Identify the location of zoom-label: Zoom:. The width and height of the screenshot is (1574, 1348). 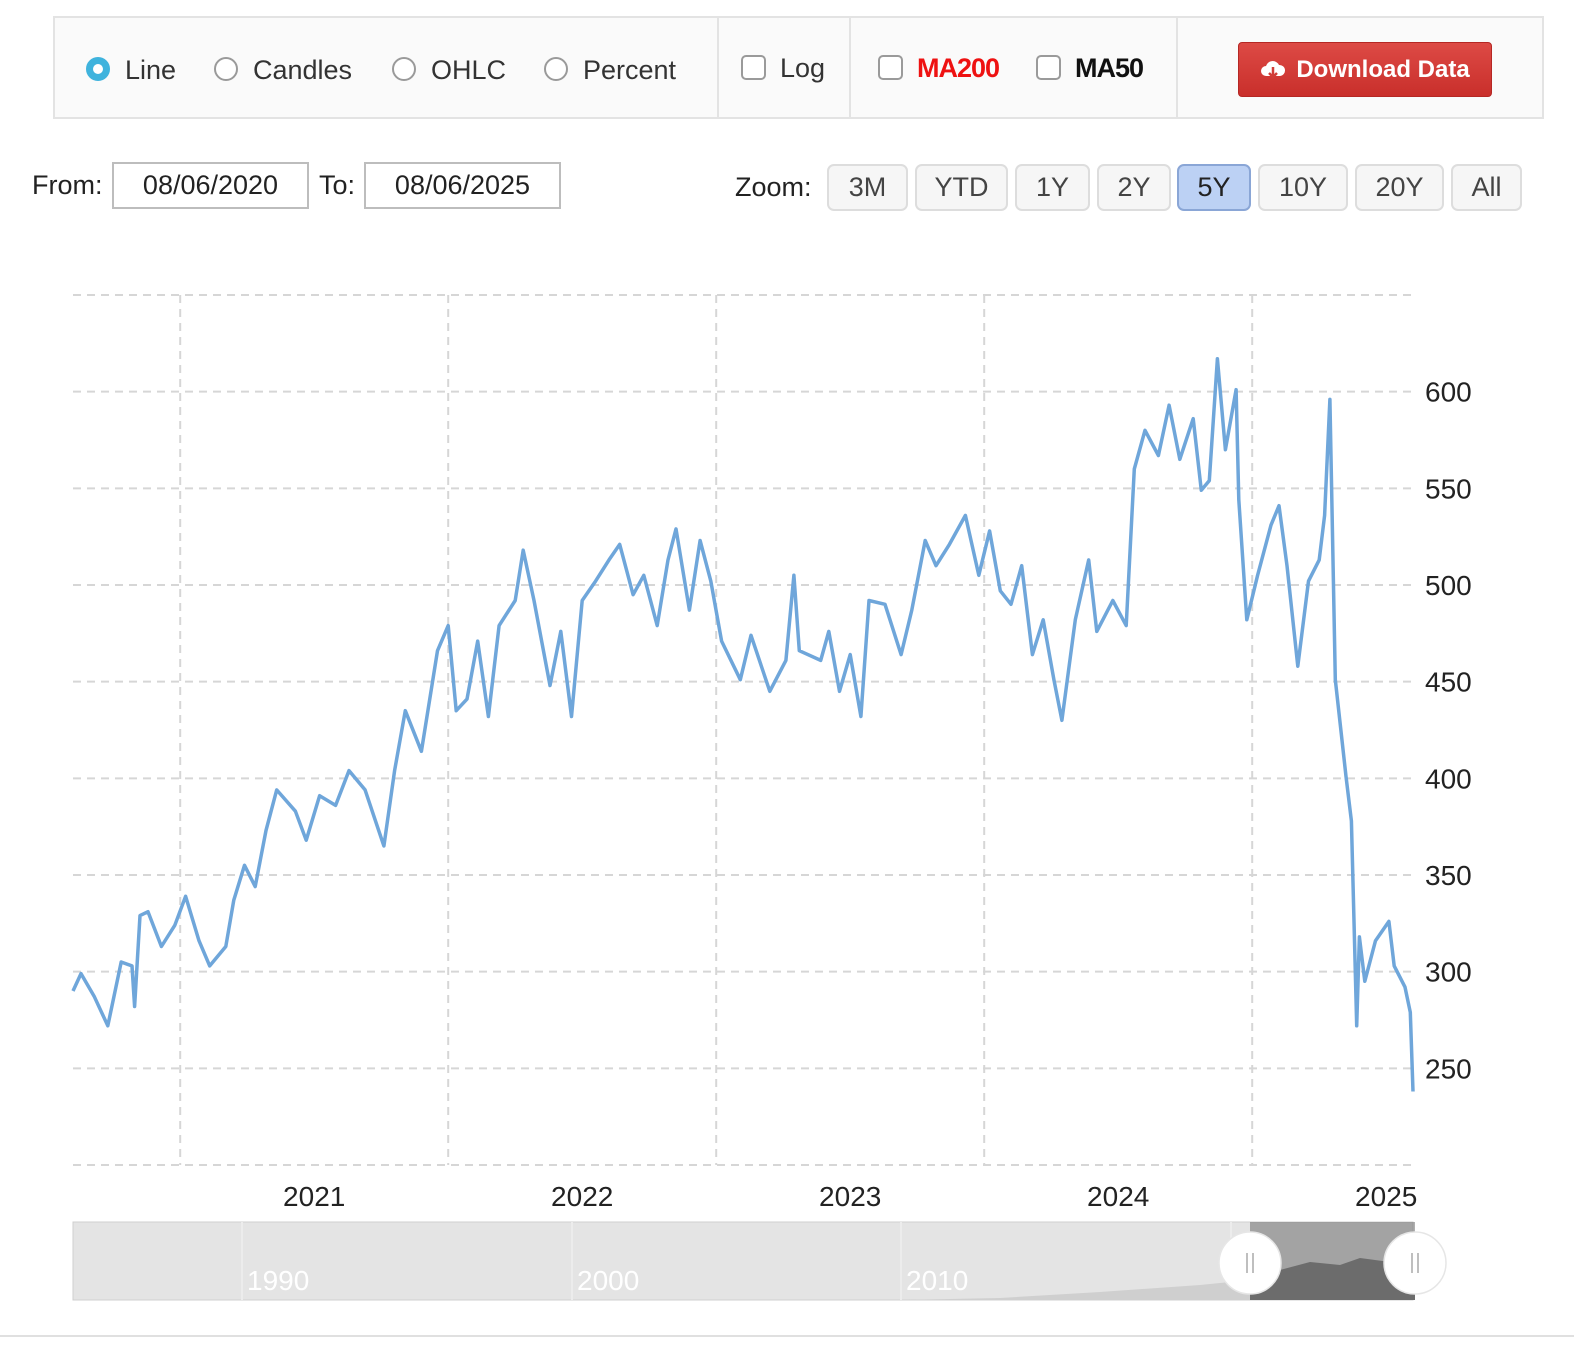
(773, 187).